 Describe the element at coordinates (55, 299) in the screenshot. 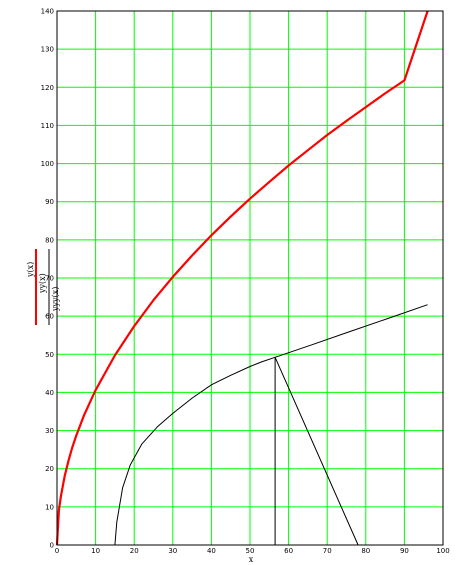

I see `legend-label-yyy: yyy(x)` at that location.